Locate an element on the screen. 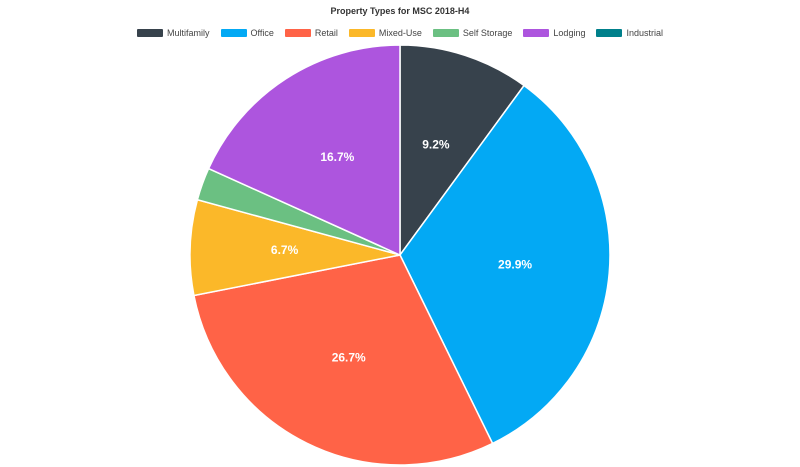  legend-item-lodging: Lodging is located at coordinates (554, 33).